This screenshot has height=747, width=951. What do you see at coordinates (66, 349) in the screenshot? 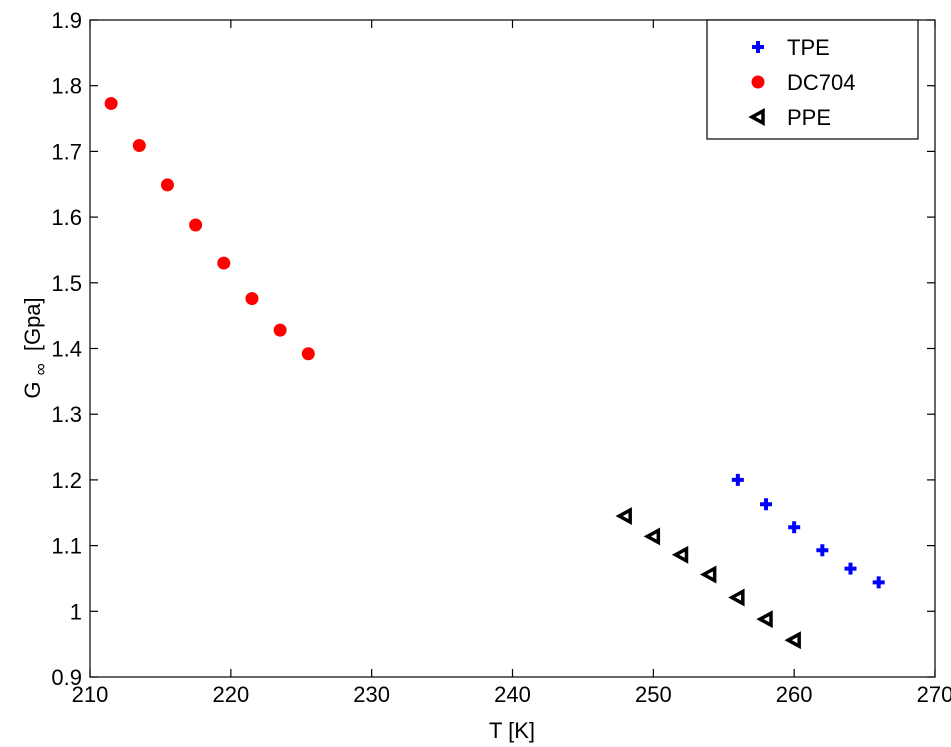
I see `y-tick-label: 1.4` at bounding box center [66, 349].